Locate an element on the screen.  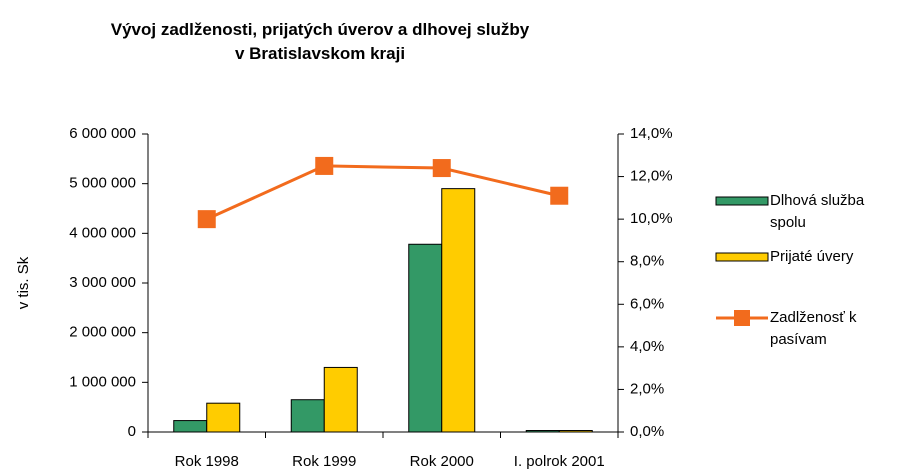
y-tick-label: 0 is located at coordinates (132, 431).